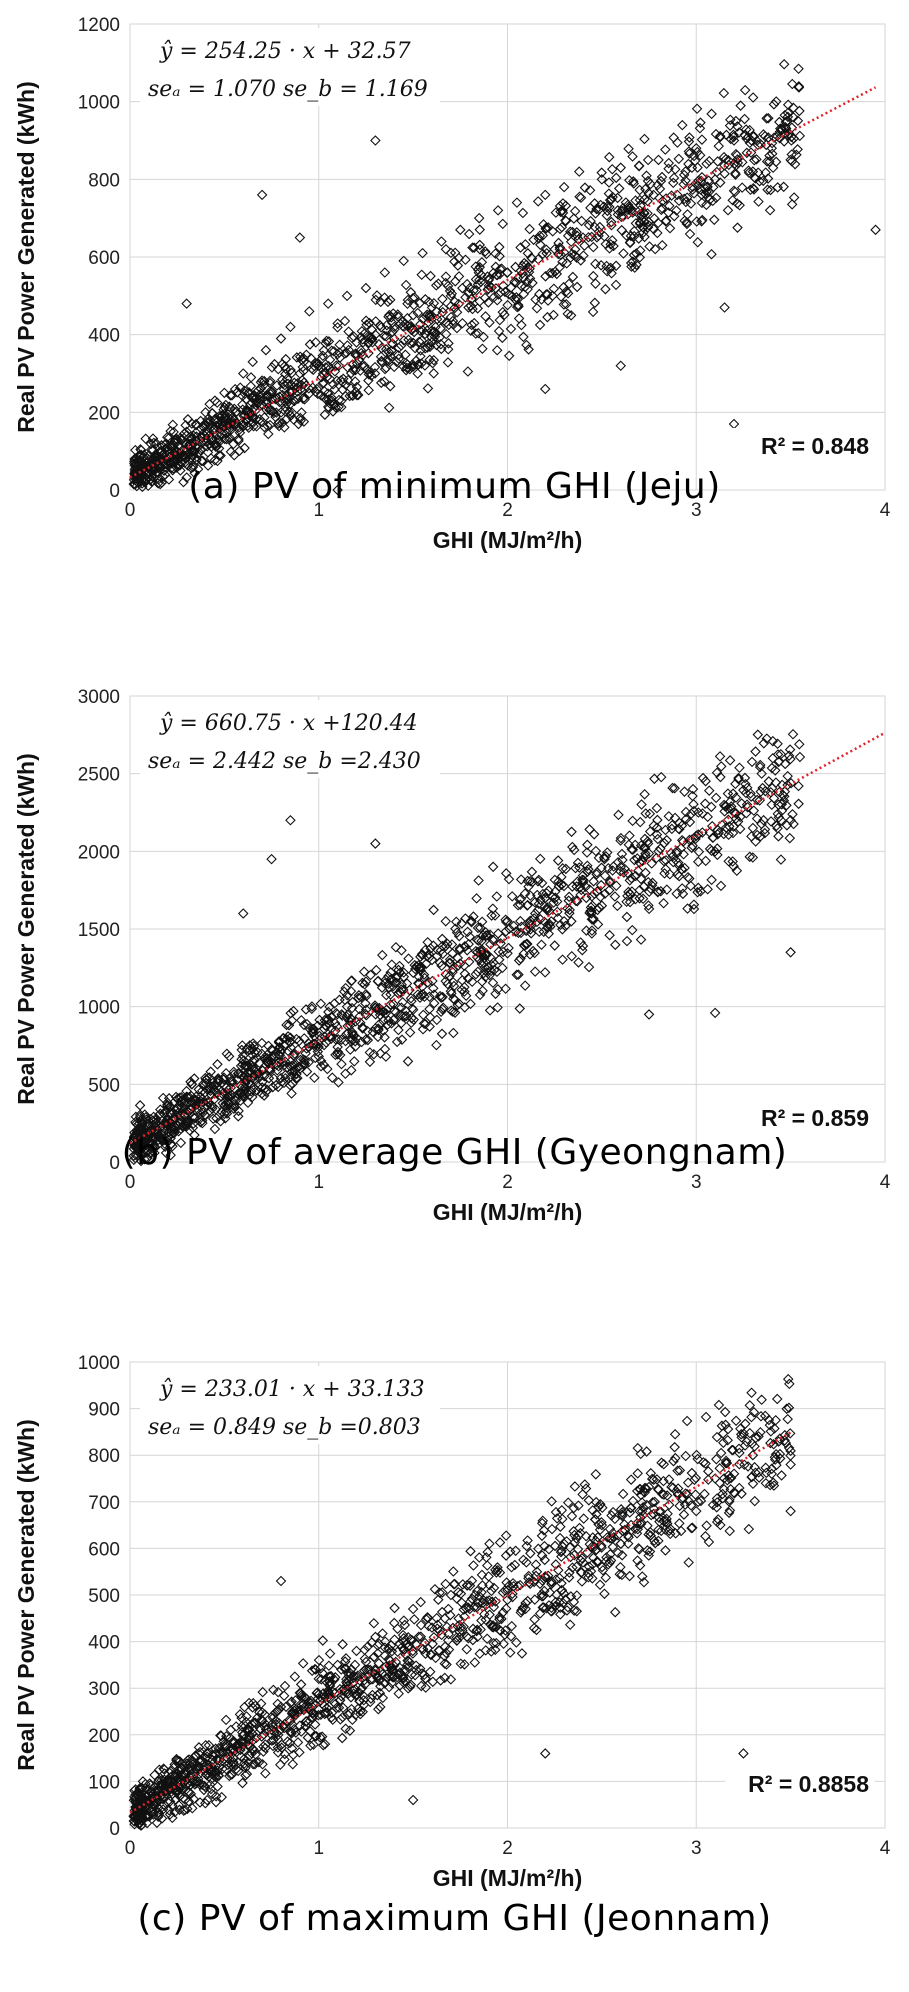  I want to click on y-tick-label: 800, so click(104, 1456).